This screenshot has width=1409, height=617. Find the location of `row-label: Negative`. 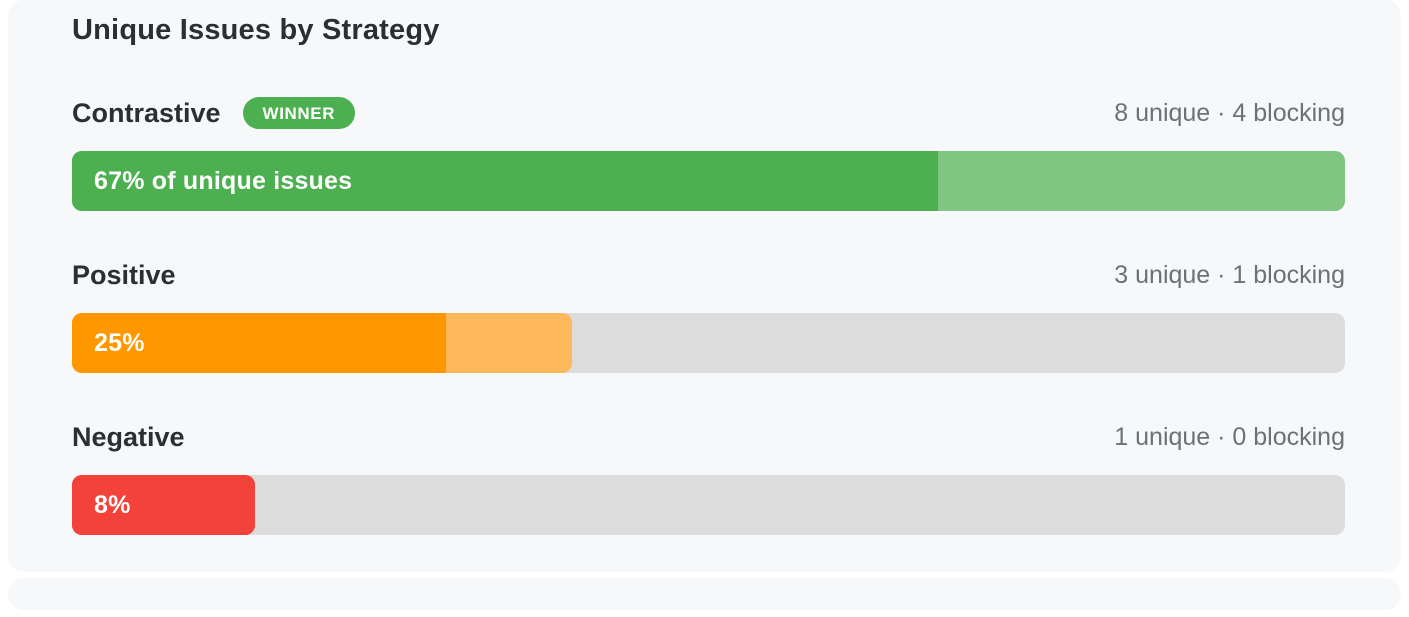

row-label: Negative is located at coordinates (128, 436).